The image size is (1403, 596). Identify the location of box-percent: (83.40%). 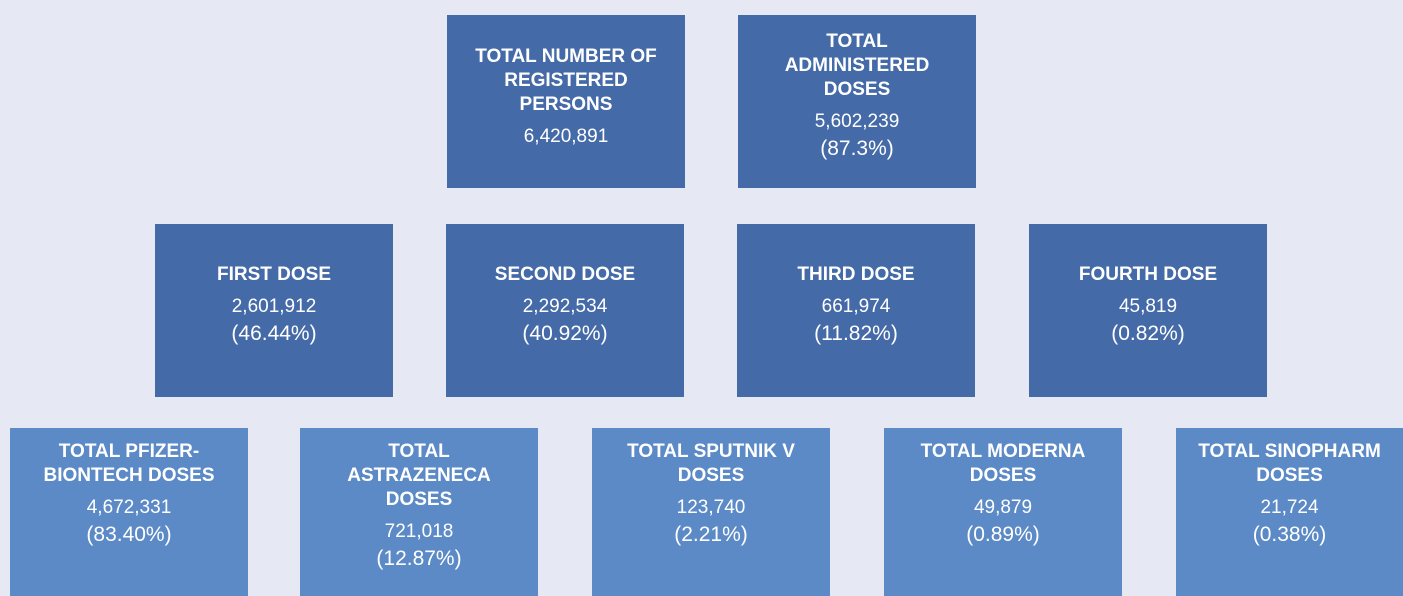
(129, 534).